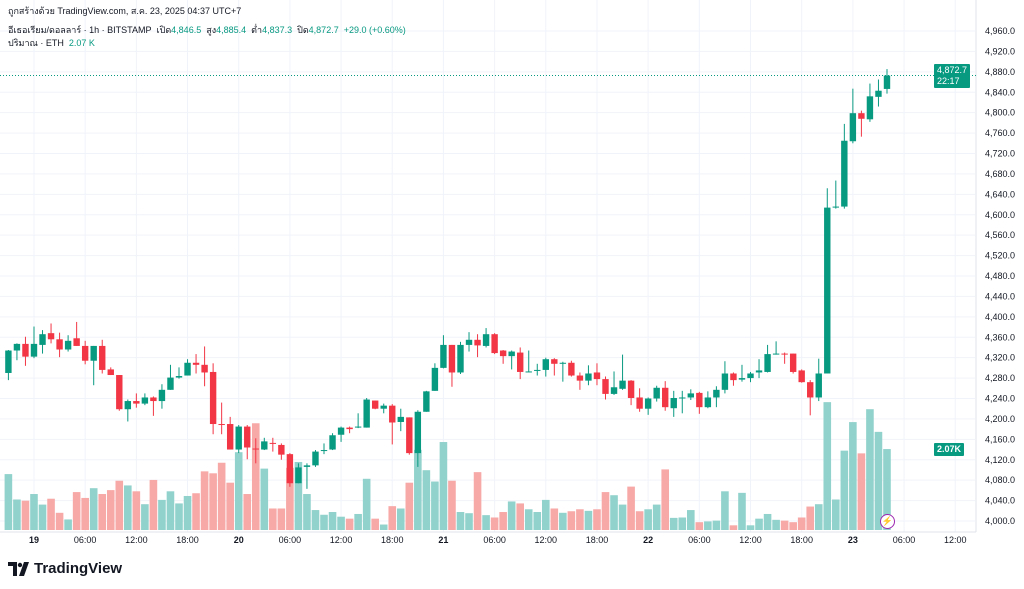  Describe the element at coordinates (648, 540) in the screenshot. I see `x-tick-label: 22` at that location.